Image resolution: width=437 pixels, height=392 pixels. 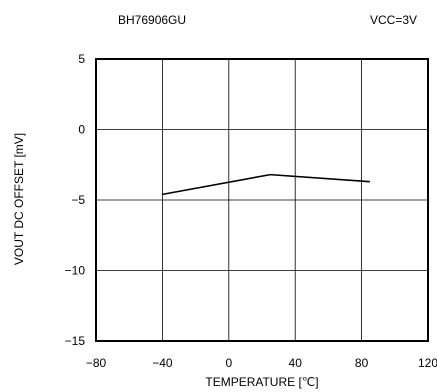 What do you see at coordinates (75, 341) in the screenshot?
I see `y-tick-label: −15` at bounding box center [75, 341].